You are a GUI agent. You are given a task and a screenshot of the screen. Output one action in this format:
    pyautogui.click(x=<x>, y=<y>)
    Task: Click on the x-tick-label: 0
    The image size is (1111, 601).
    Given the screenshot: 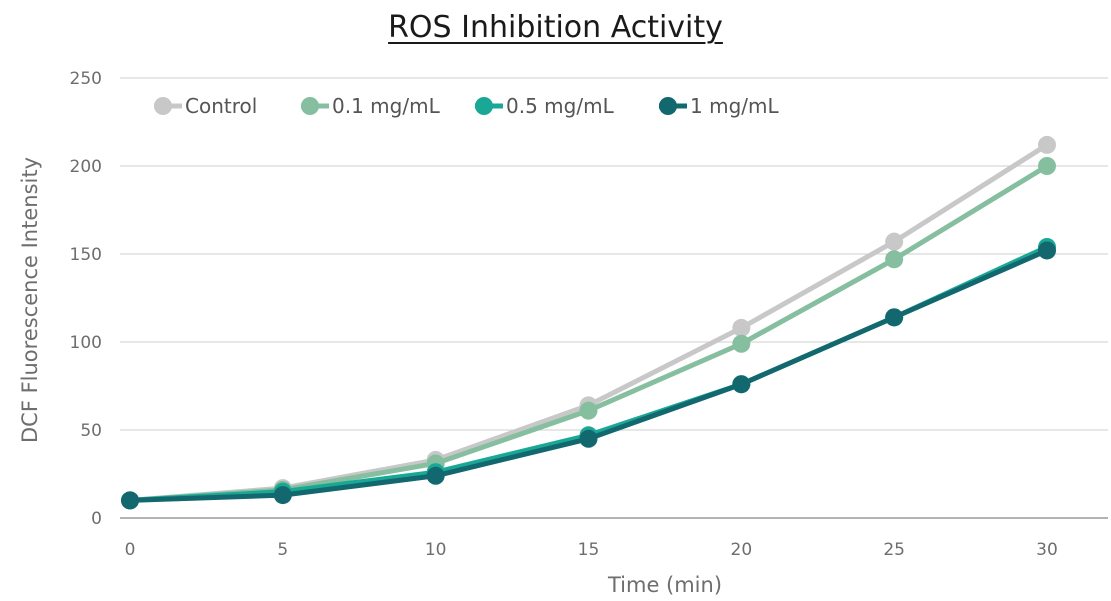 What is the action you would take?
    pyautogui.click(x=130, y=550)
    